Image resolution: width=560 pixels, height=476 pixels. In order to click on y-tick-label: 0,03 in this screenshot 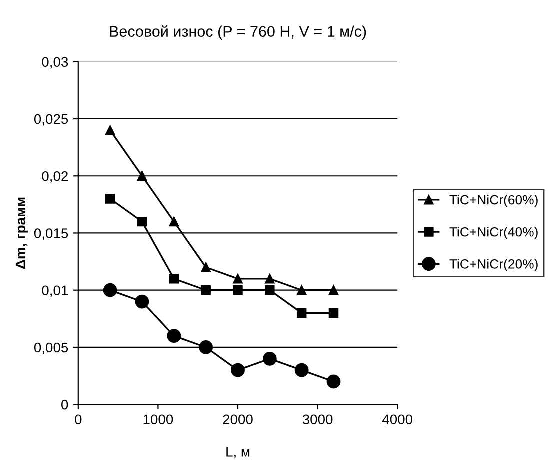, I will do `click(55, 63)`.